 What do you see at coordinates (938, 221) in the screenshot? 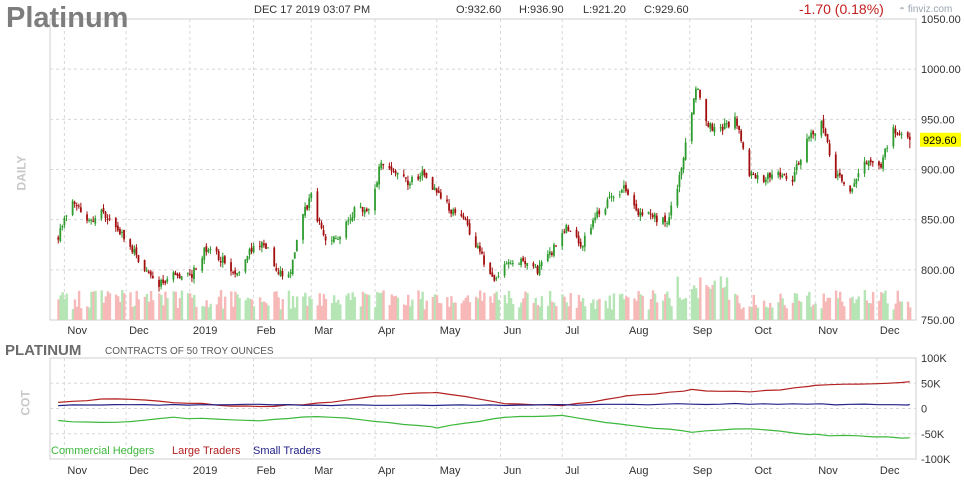
I see `price-y-tick: 850.00` at bounding box center [938, 221].